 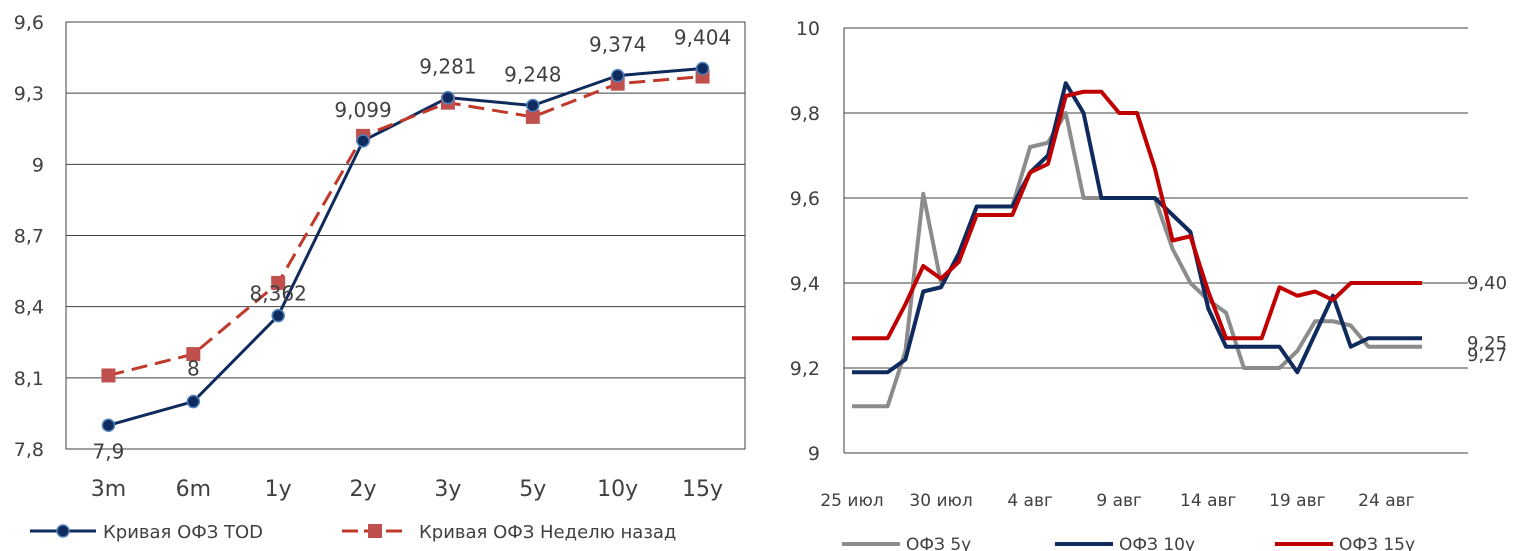 I want to click on data-label: 8,362, so click(x=278, y=294).